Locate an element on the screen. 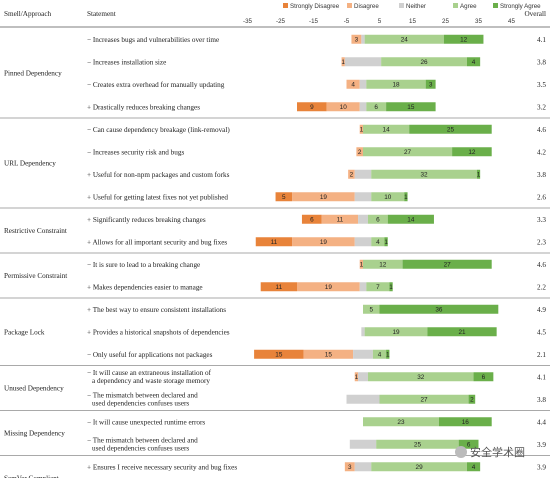 The image size is (550, 478). statement-text: + Makes dependencies easier to manage is located at coordinates (145, 287).